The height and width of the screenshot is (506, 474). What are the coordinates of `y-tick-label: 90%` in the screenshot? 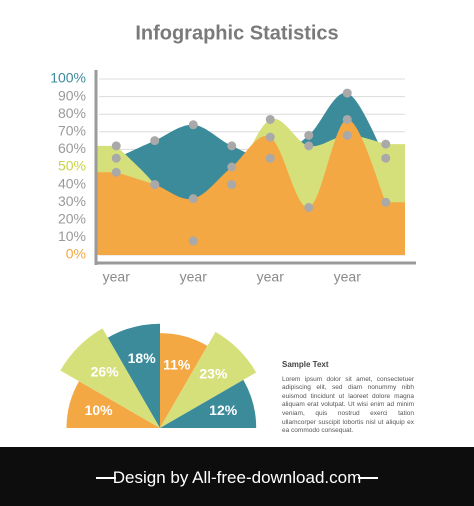 It's located at (72, 95).